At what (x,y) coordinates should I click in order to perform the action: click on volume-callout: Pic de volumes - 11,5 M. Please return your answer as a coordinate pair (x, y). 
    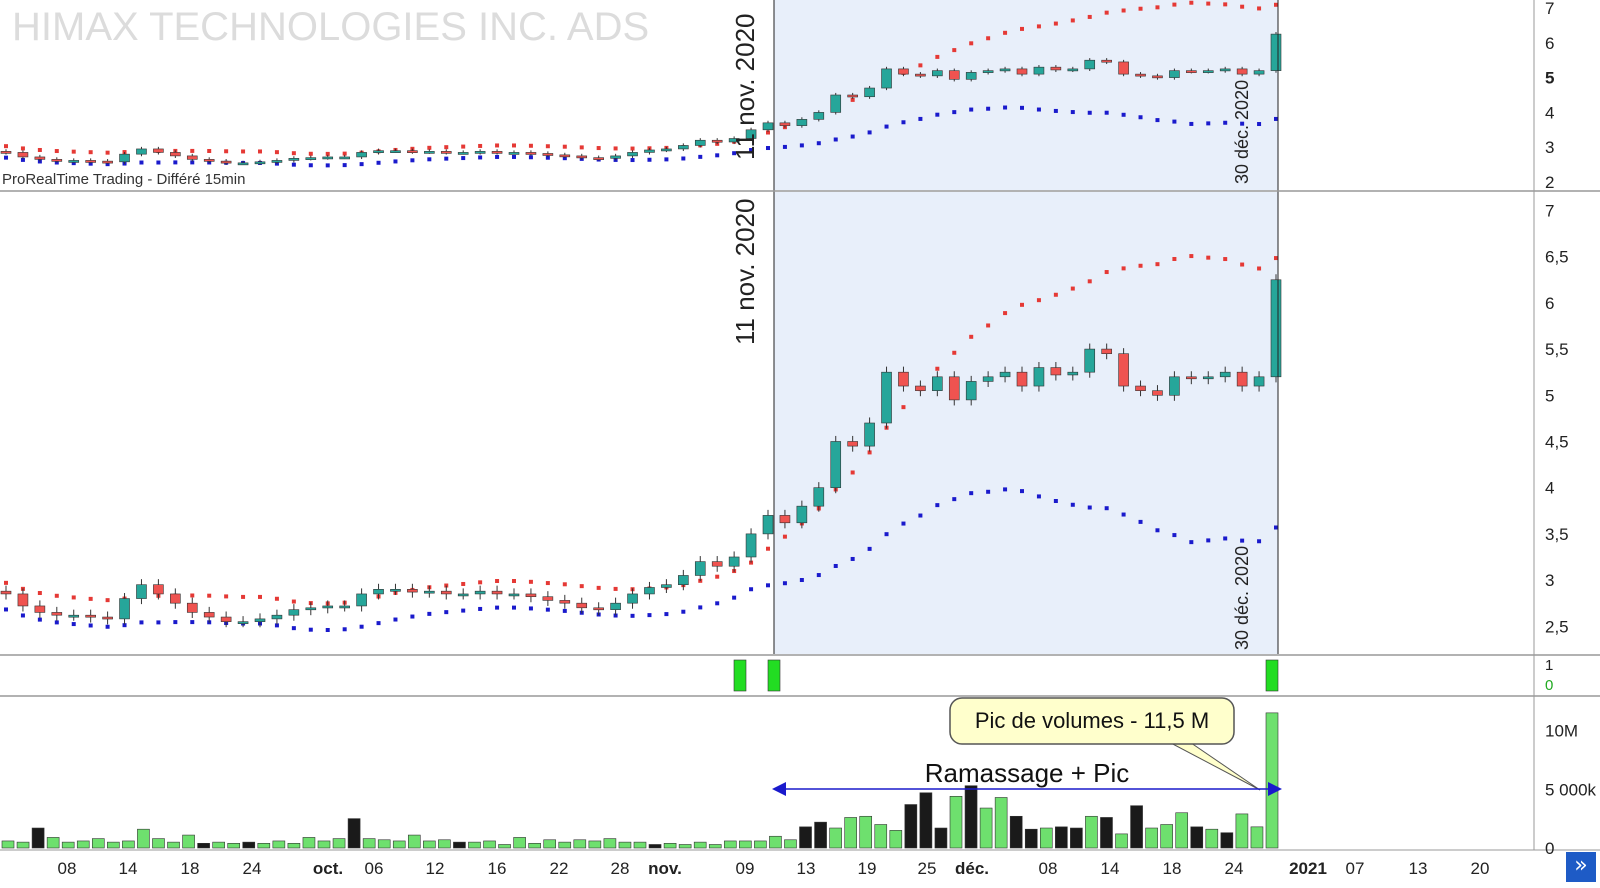
    Looking at the image, I should click on (1105, 744).